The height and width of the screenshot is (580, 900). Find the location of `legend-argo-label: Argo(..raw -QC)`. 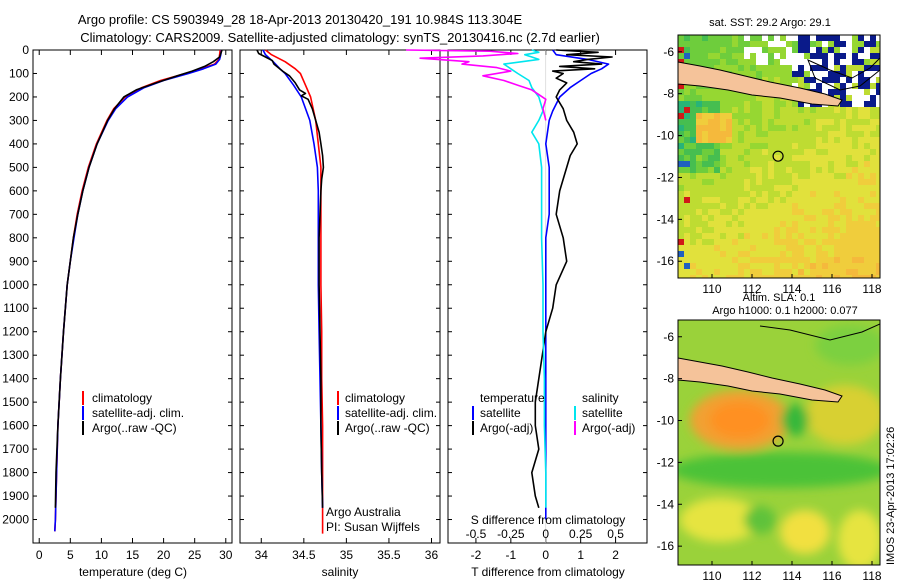

legend-argo-label: Argo(..raw -QC) is located at coordinates (387, 428).